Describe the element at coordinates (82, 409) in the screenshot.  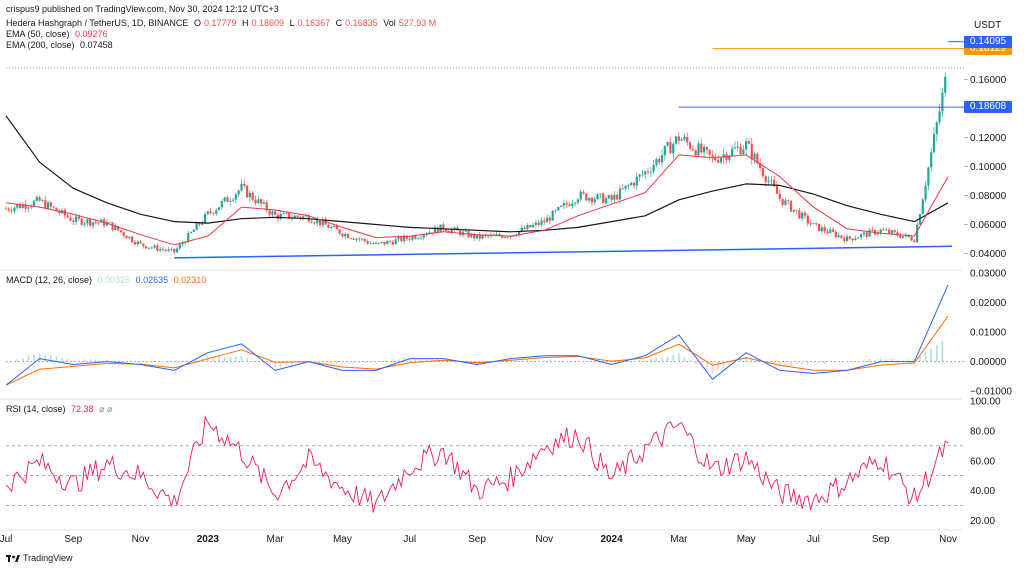
I see `rsi-value: 72.38` at that location.